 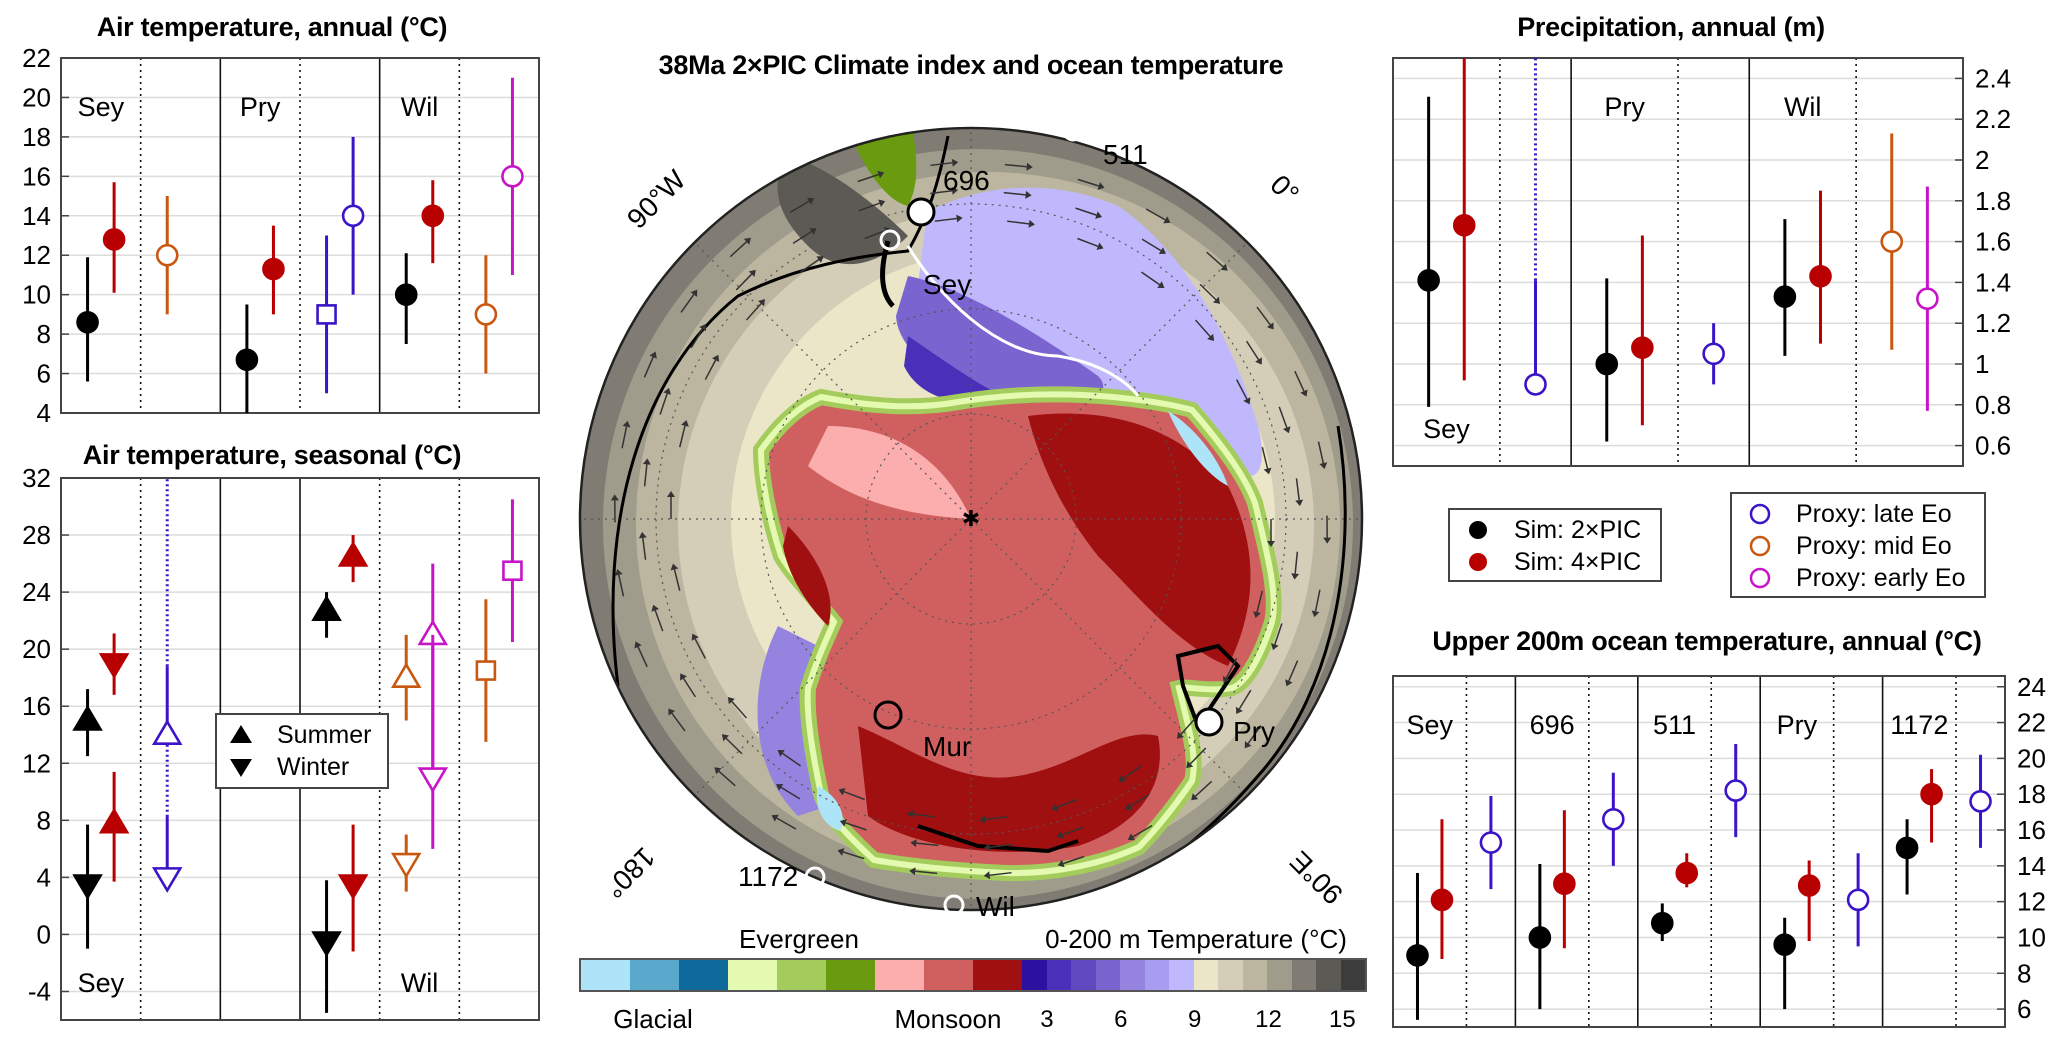 I want to click on marker-open-square, so click(x=326, y=314).